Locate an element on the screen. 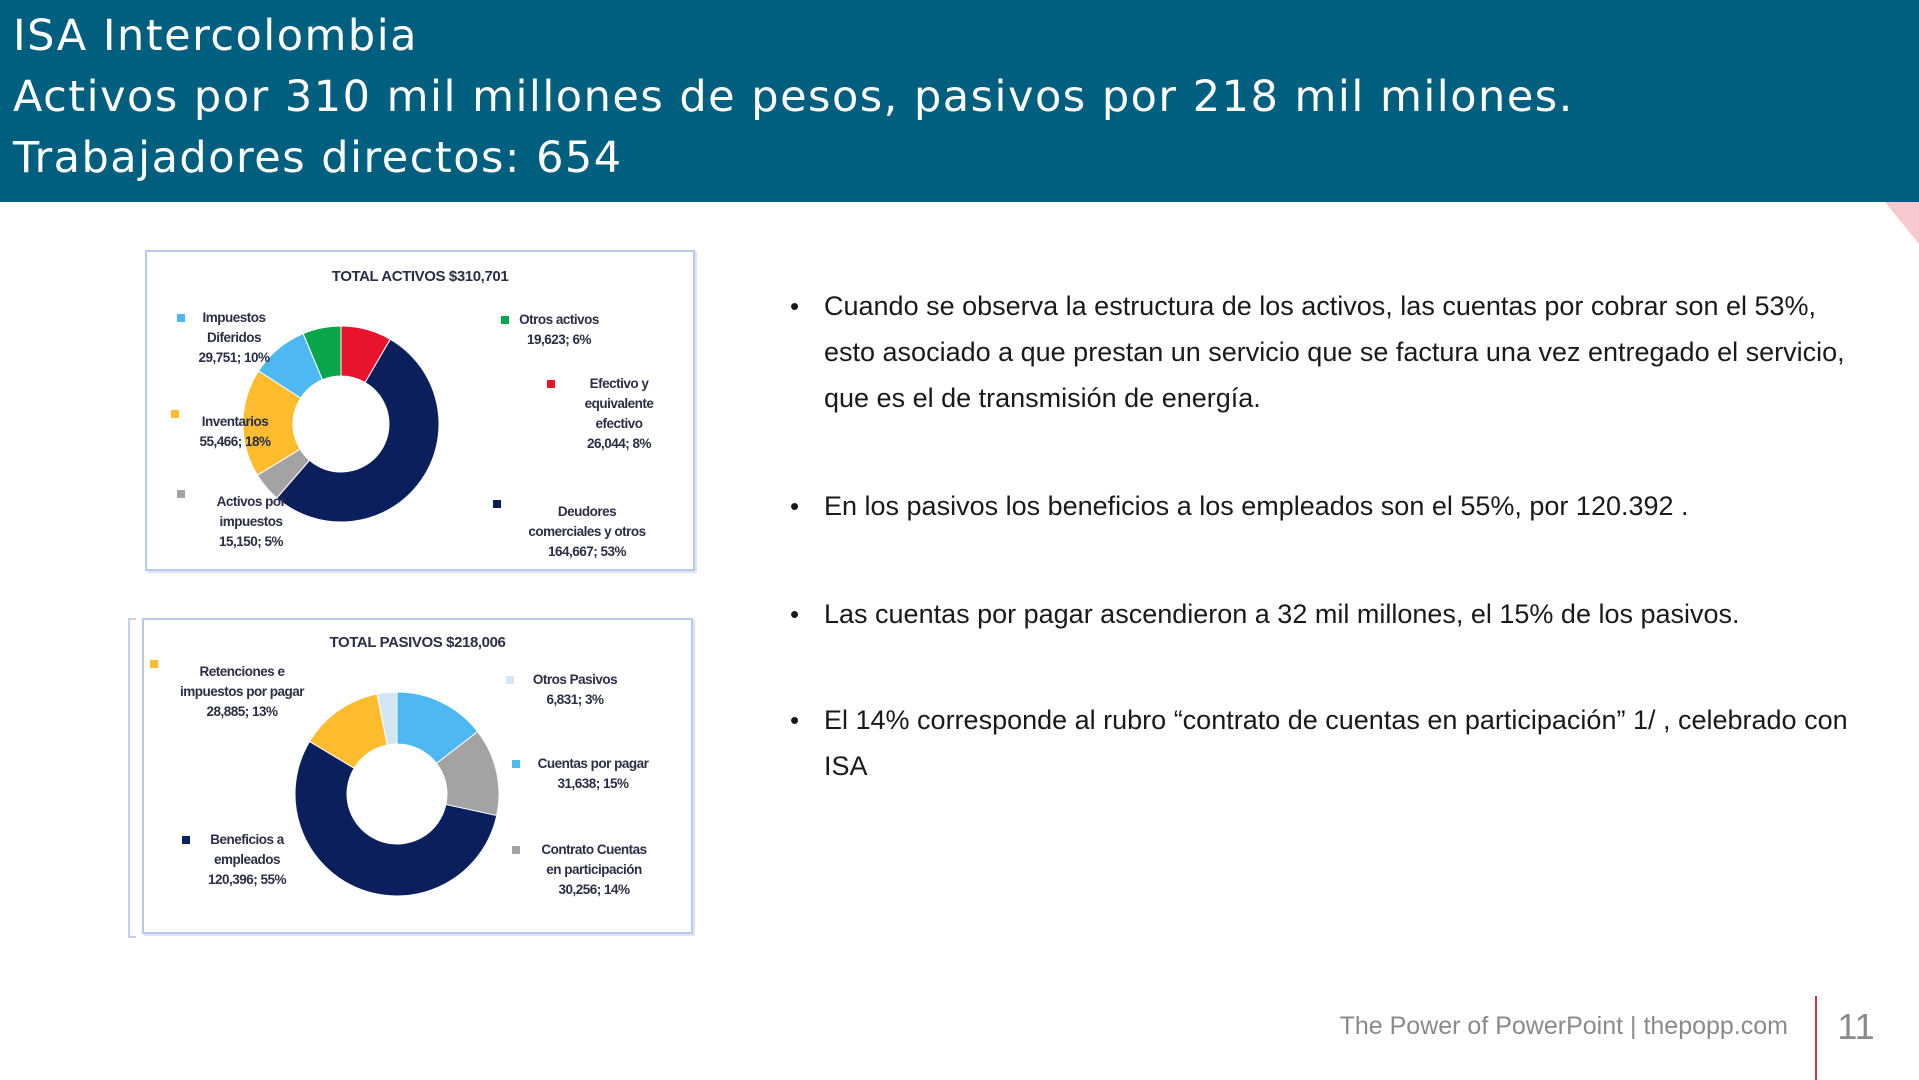 Image resolution: width=1919 pixels, height=1080 pixels. legend-label: Activos por impuestos 15,150; 5% is located at coordinates (251, 521).